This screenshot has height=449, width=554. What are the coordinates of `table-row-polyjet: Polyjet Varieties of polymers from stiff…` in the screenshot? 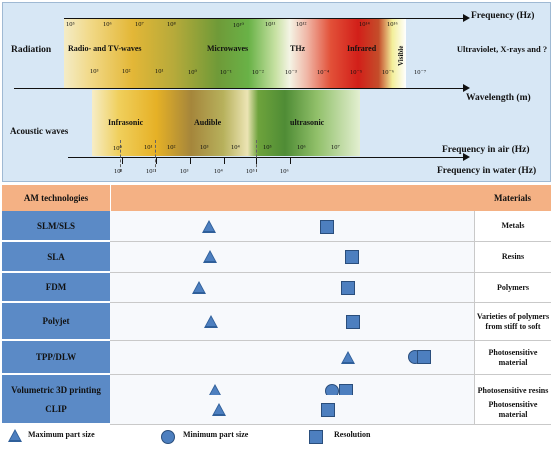 It's located at (276, 322).